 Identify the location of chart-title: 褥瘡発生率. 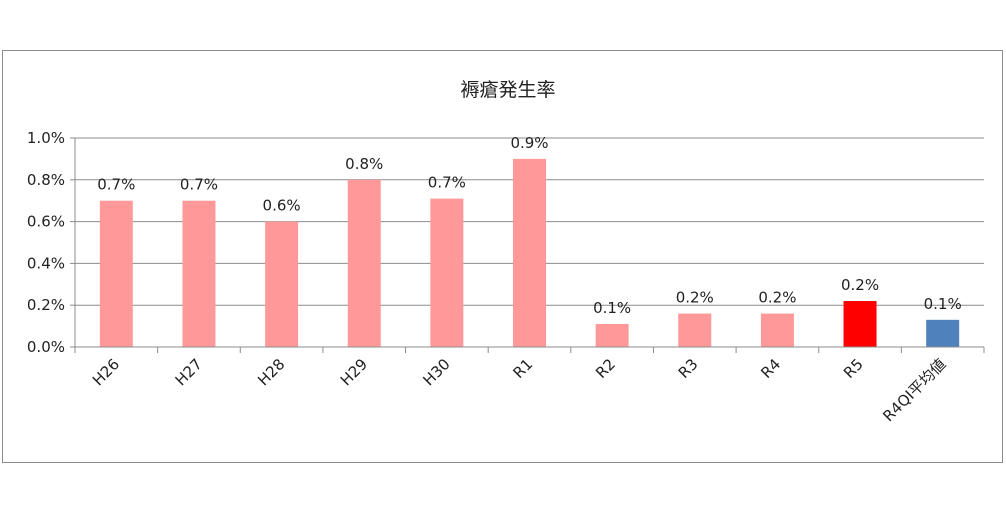
(507, 90).